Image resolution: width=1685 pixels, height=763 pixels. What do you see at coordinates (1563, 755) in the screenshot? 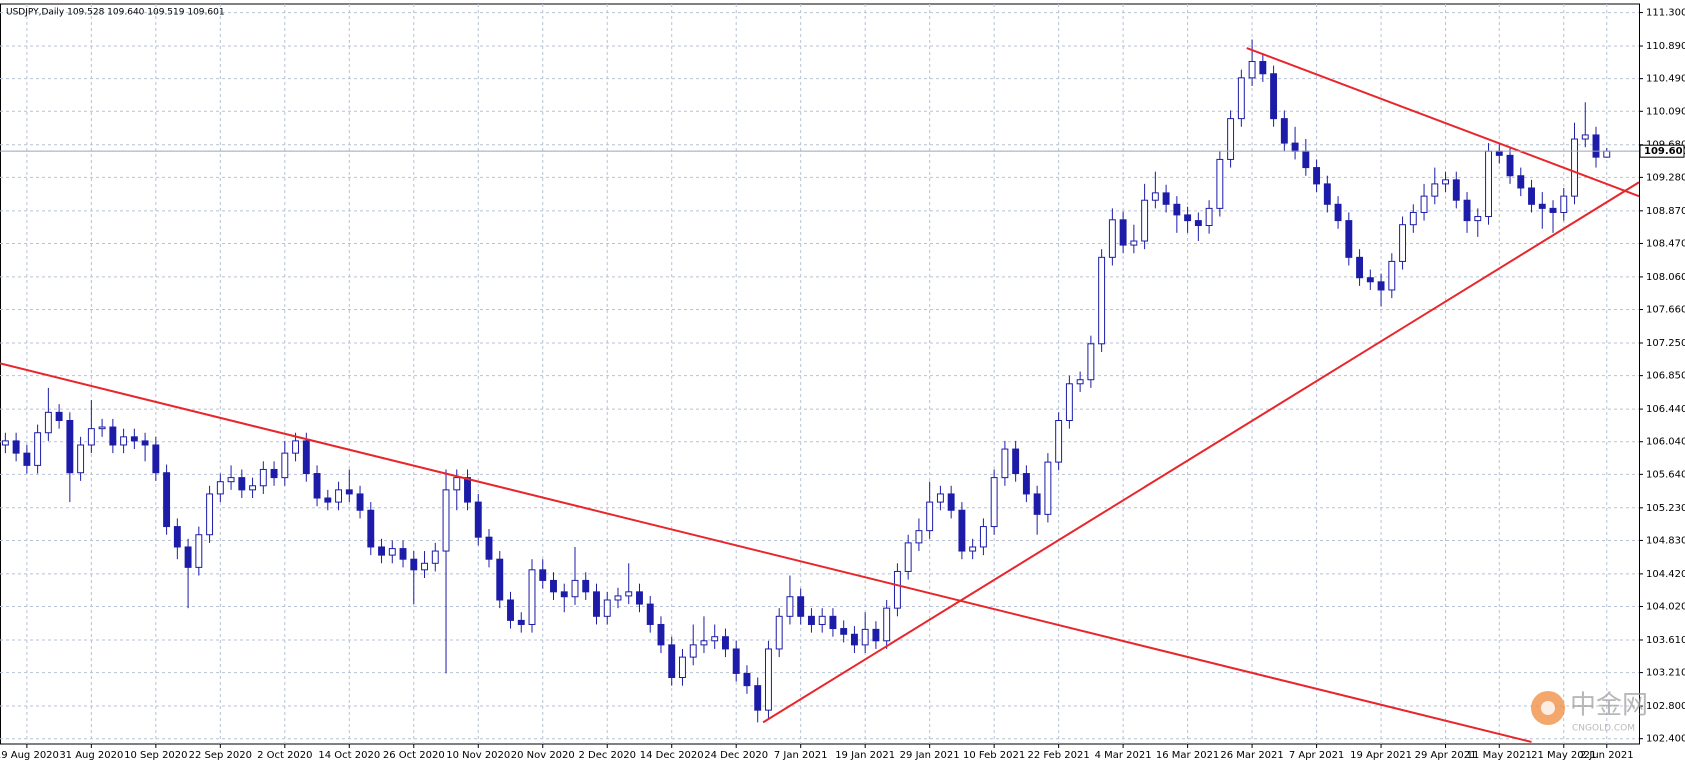
I see `x-tick-label: 21 May 2021` at bounding box center [1563, 755].